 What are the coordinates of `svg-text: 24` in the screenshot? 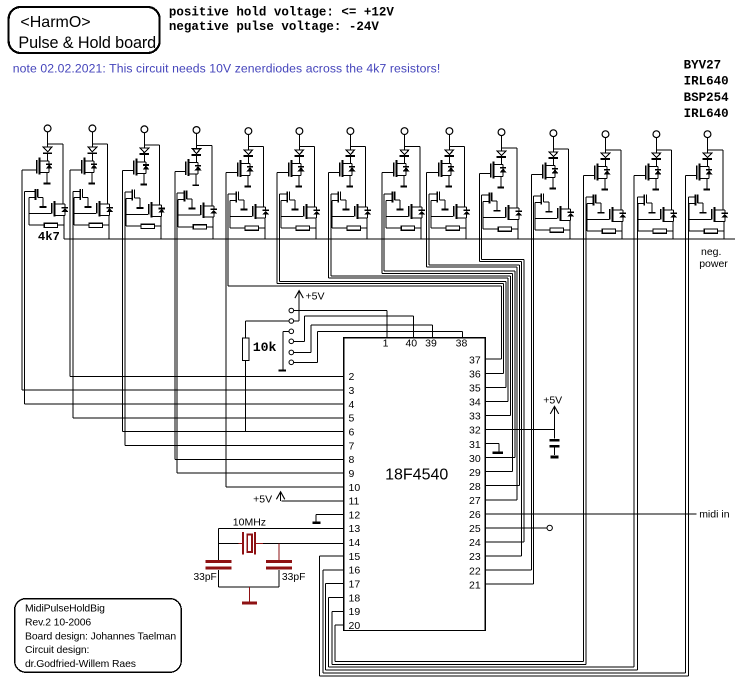 It's located at (475, 543).